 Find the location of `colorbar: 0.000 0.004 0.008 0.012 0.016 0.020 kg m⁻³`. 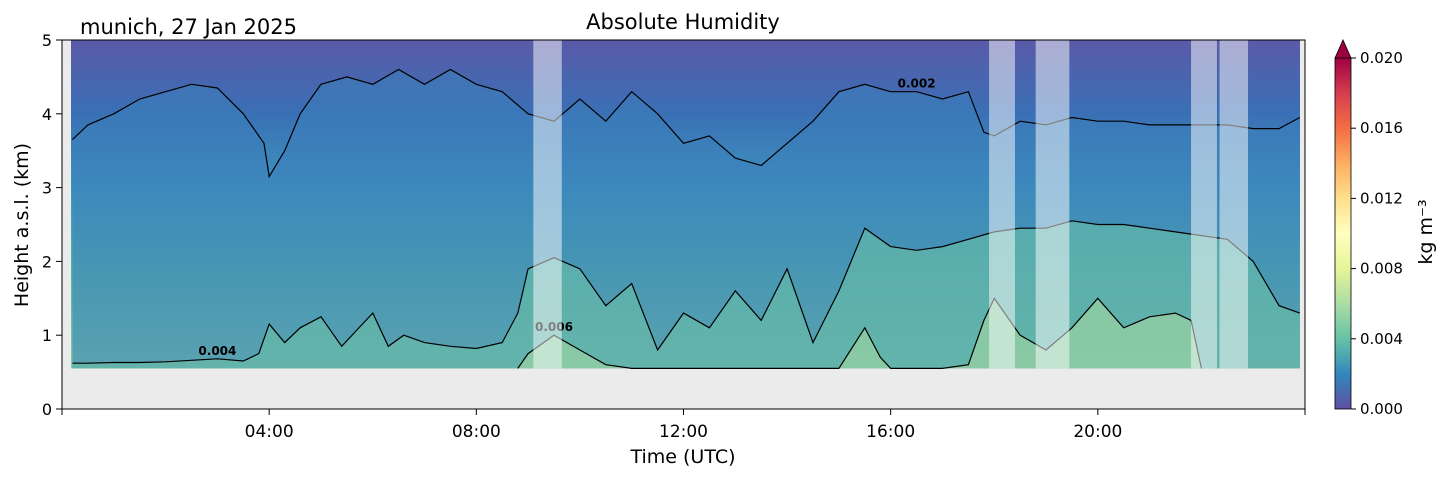

colorbar: 0.000 0.004 0.008 0.012 0.016 0.020 kg m⁻³ is located at coordinates (1385, 228).